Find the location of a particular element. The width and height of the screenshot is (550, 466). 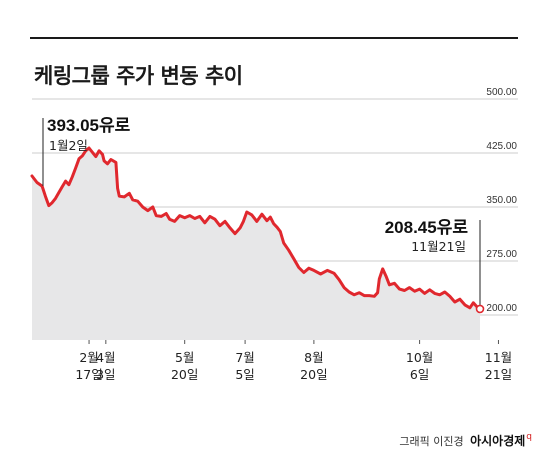

x-tick-label: 4월 is located at coordinates (105, 357).